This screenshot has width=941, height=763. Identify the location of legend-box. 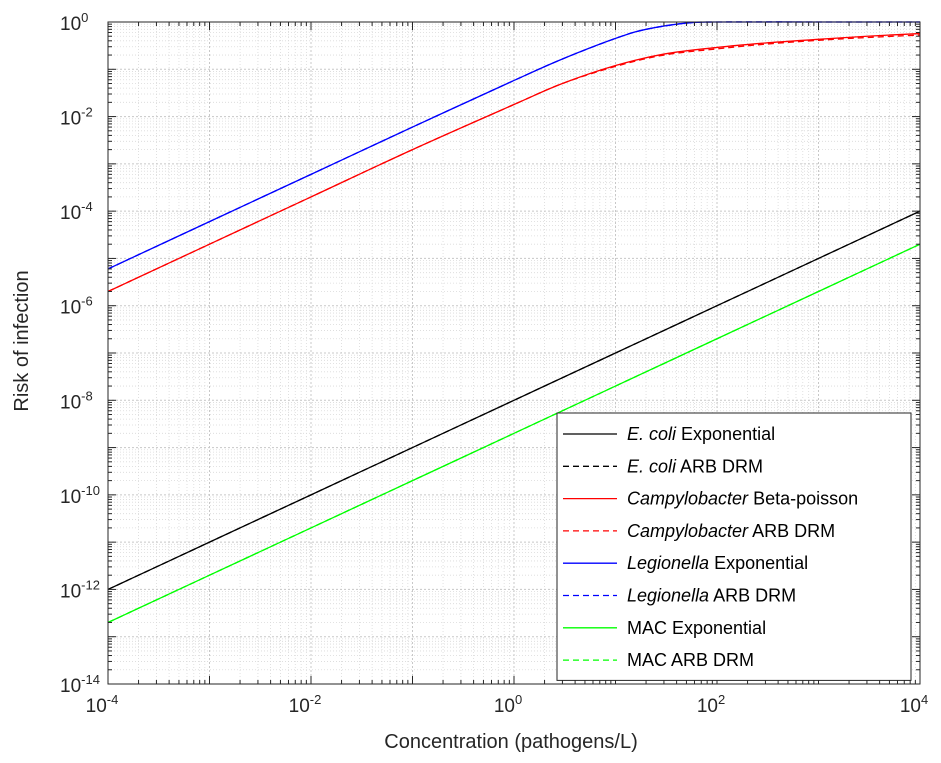
(734, 546).